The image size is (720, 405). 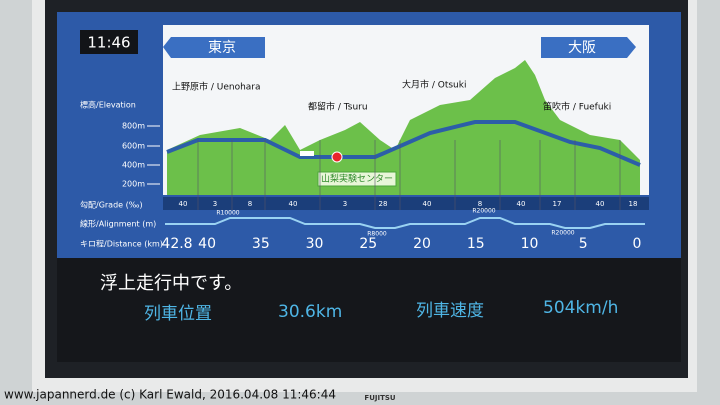 What do you see at coordinates (403, 143) in the screenshot?
I see `track` at bounding box center [403, 143].